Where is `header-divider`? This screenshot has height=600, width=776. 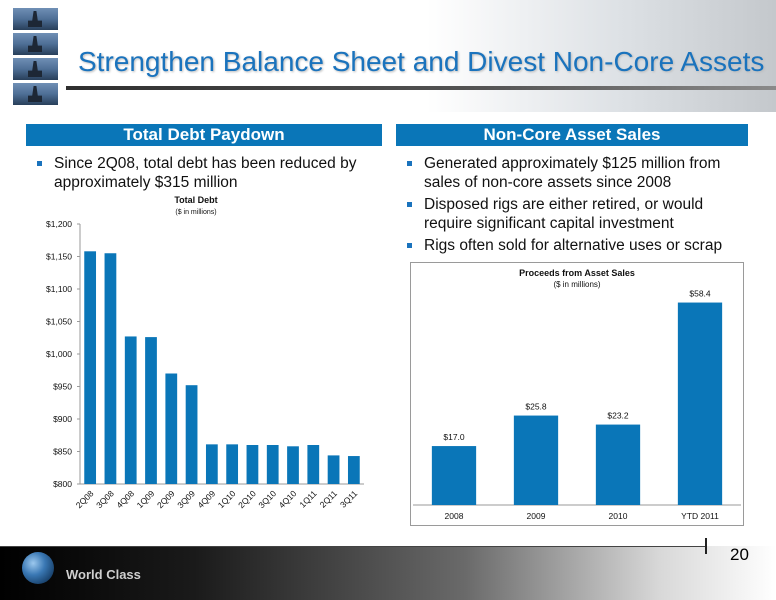
header-divider is located at coordinates (421, 88).